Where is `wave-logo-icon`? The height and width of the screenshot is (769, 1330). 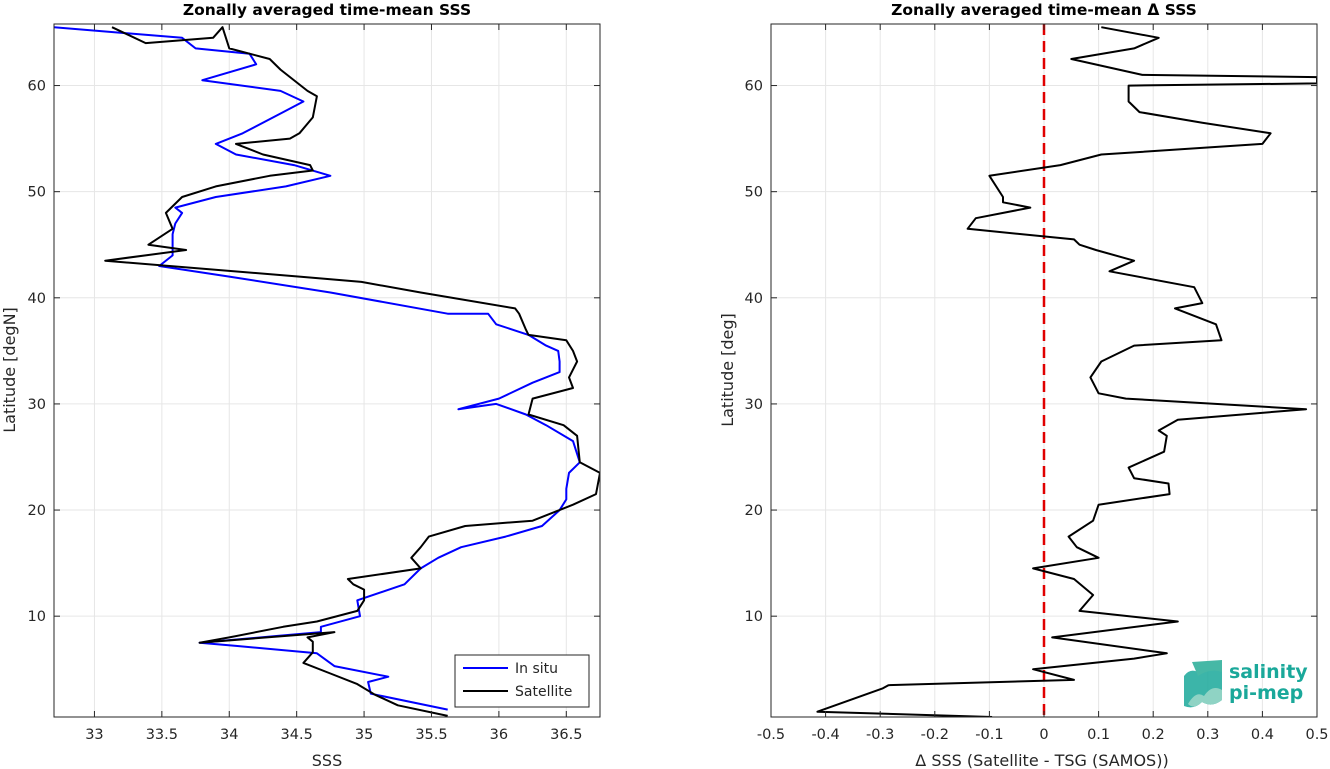
wave-logo-icon is located at coordinates (1203, 684).